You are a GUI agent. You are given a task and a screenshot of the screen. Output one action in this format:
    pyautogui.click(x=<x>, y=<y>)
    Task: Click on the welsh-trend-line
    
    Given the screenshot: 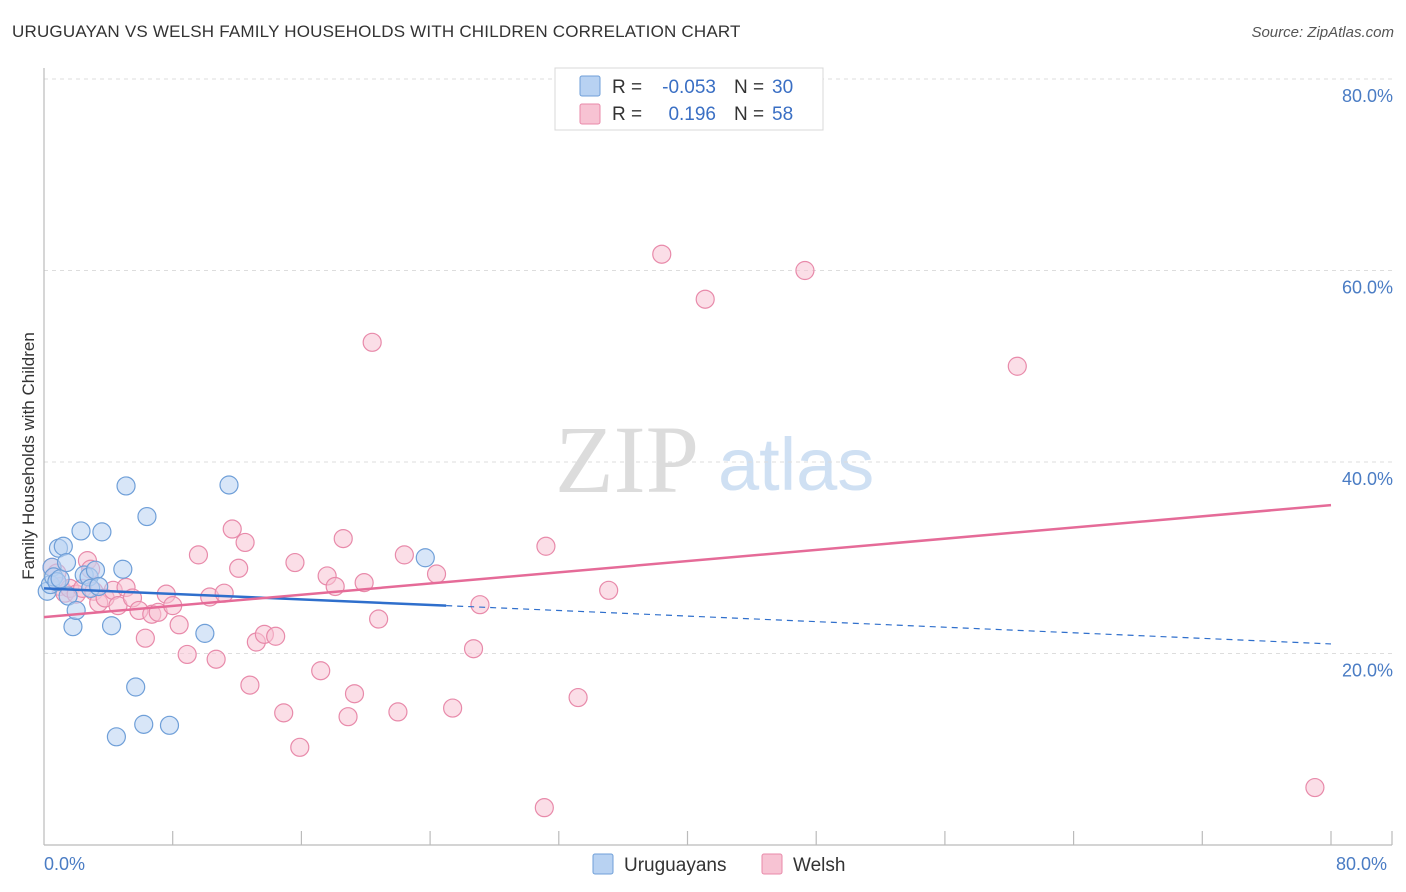 What is the action you would take?
    pyautogui.click(x=687, y=561)
    